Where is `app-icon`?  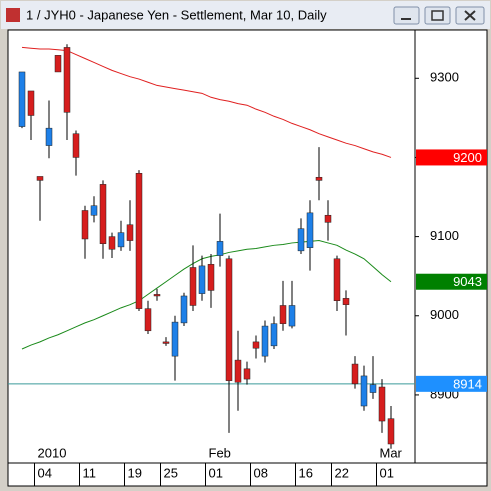 app-icon is located at coordinates (13, 15).